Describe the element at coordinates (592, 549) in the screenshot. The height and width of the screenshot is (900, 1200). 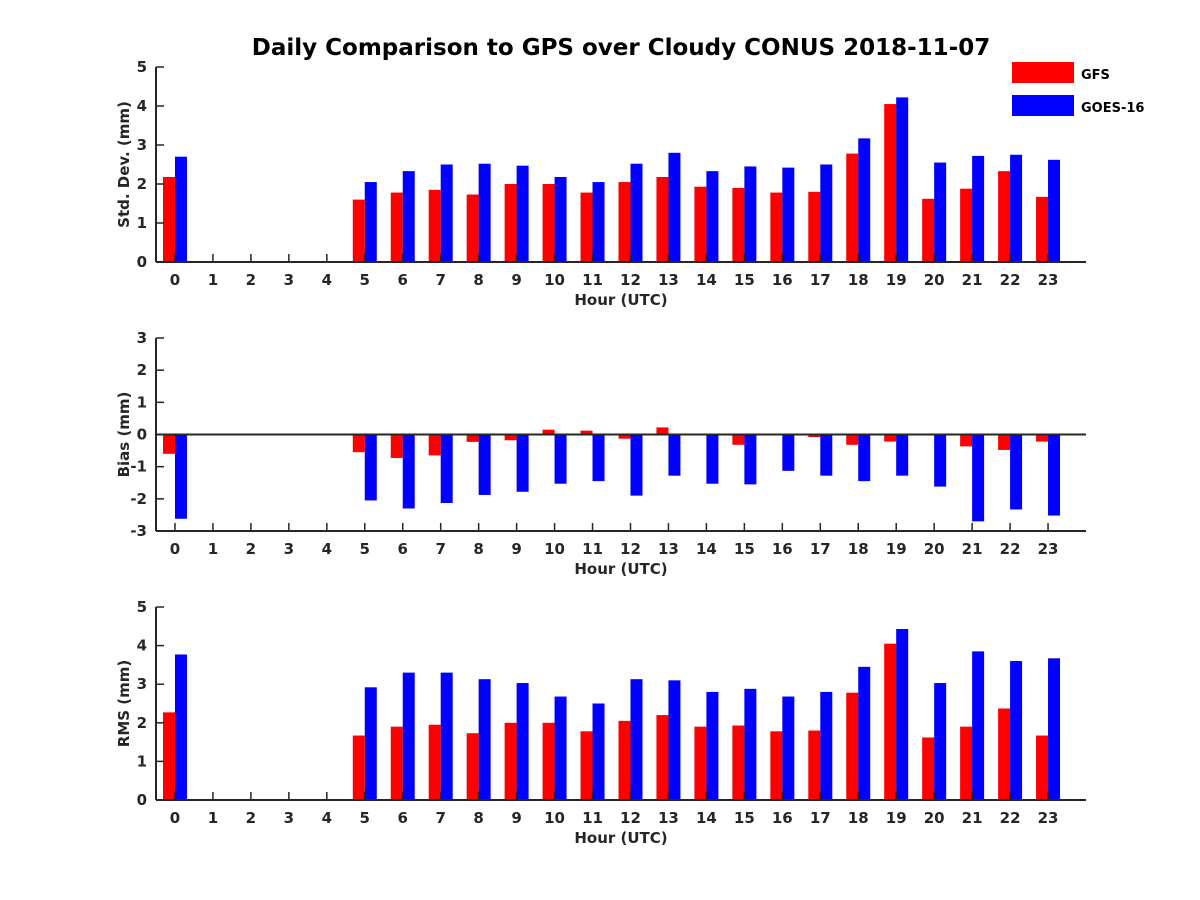
I see `bias-x-tick-label: 11` at that location.